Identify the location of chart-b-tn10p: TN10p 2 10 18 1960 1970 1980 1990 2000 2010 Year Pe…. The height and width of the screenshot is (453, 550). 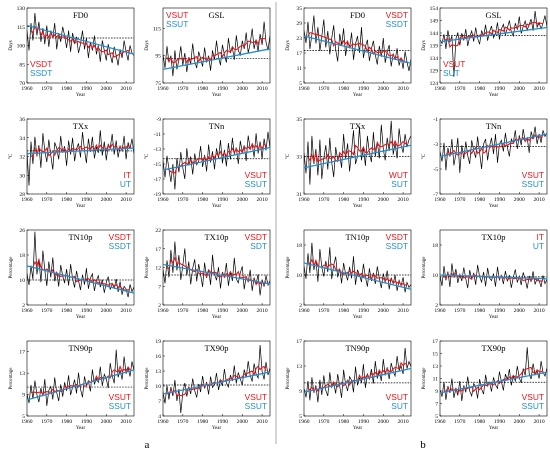
(349, 274).